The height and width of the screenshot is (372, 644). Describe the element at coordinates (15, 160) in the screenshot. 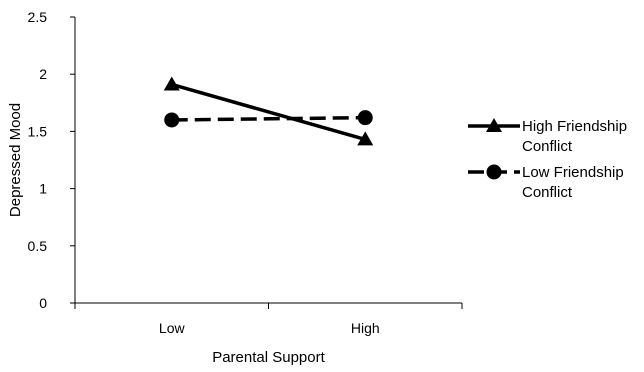

I see `y-axis-title: Depressed Mood` at that location.